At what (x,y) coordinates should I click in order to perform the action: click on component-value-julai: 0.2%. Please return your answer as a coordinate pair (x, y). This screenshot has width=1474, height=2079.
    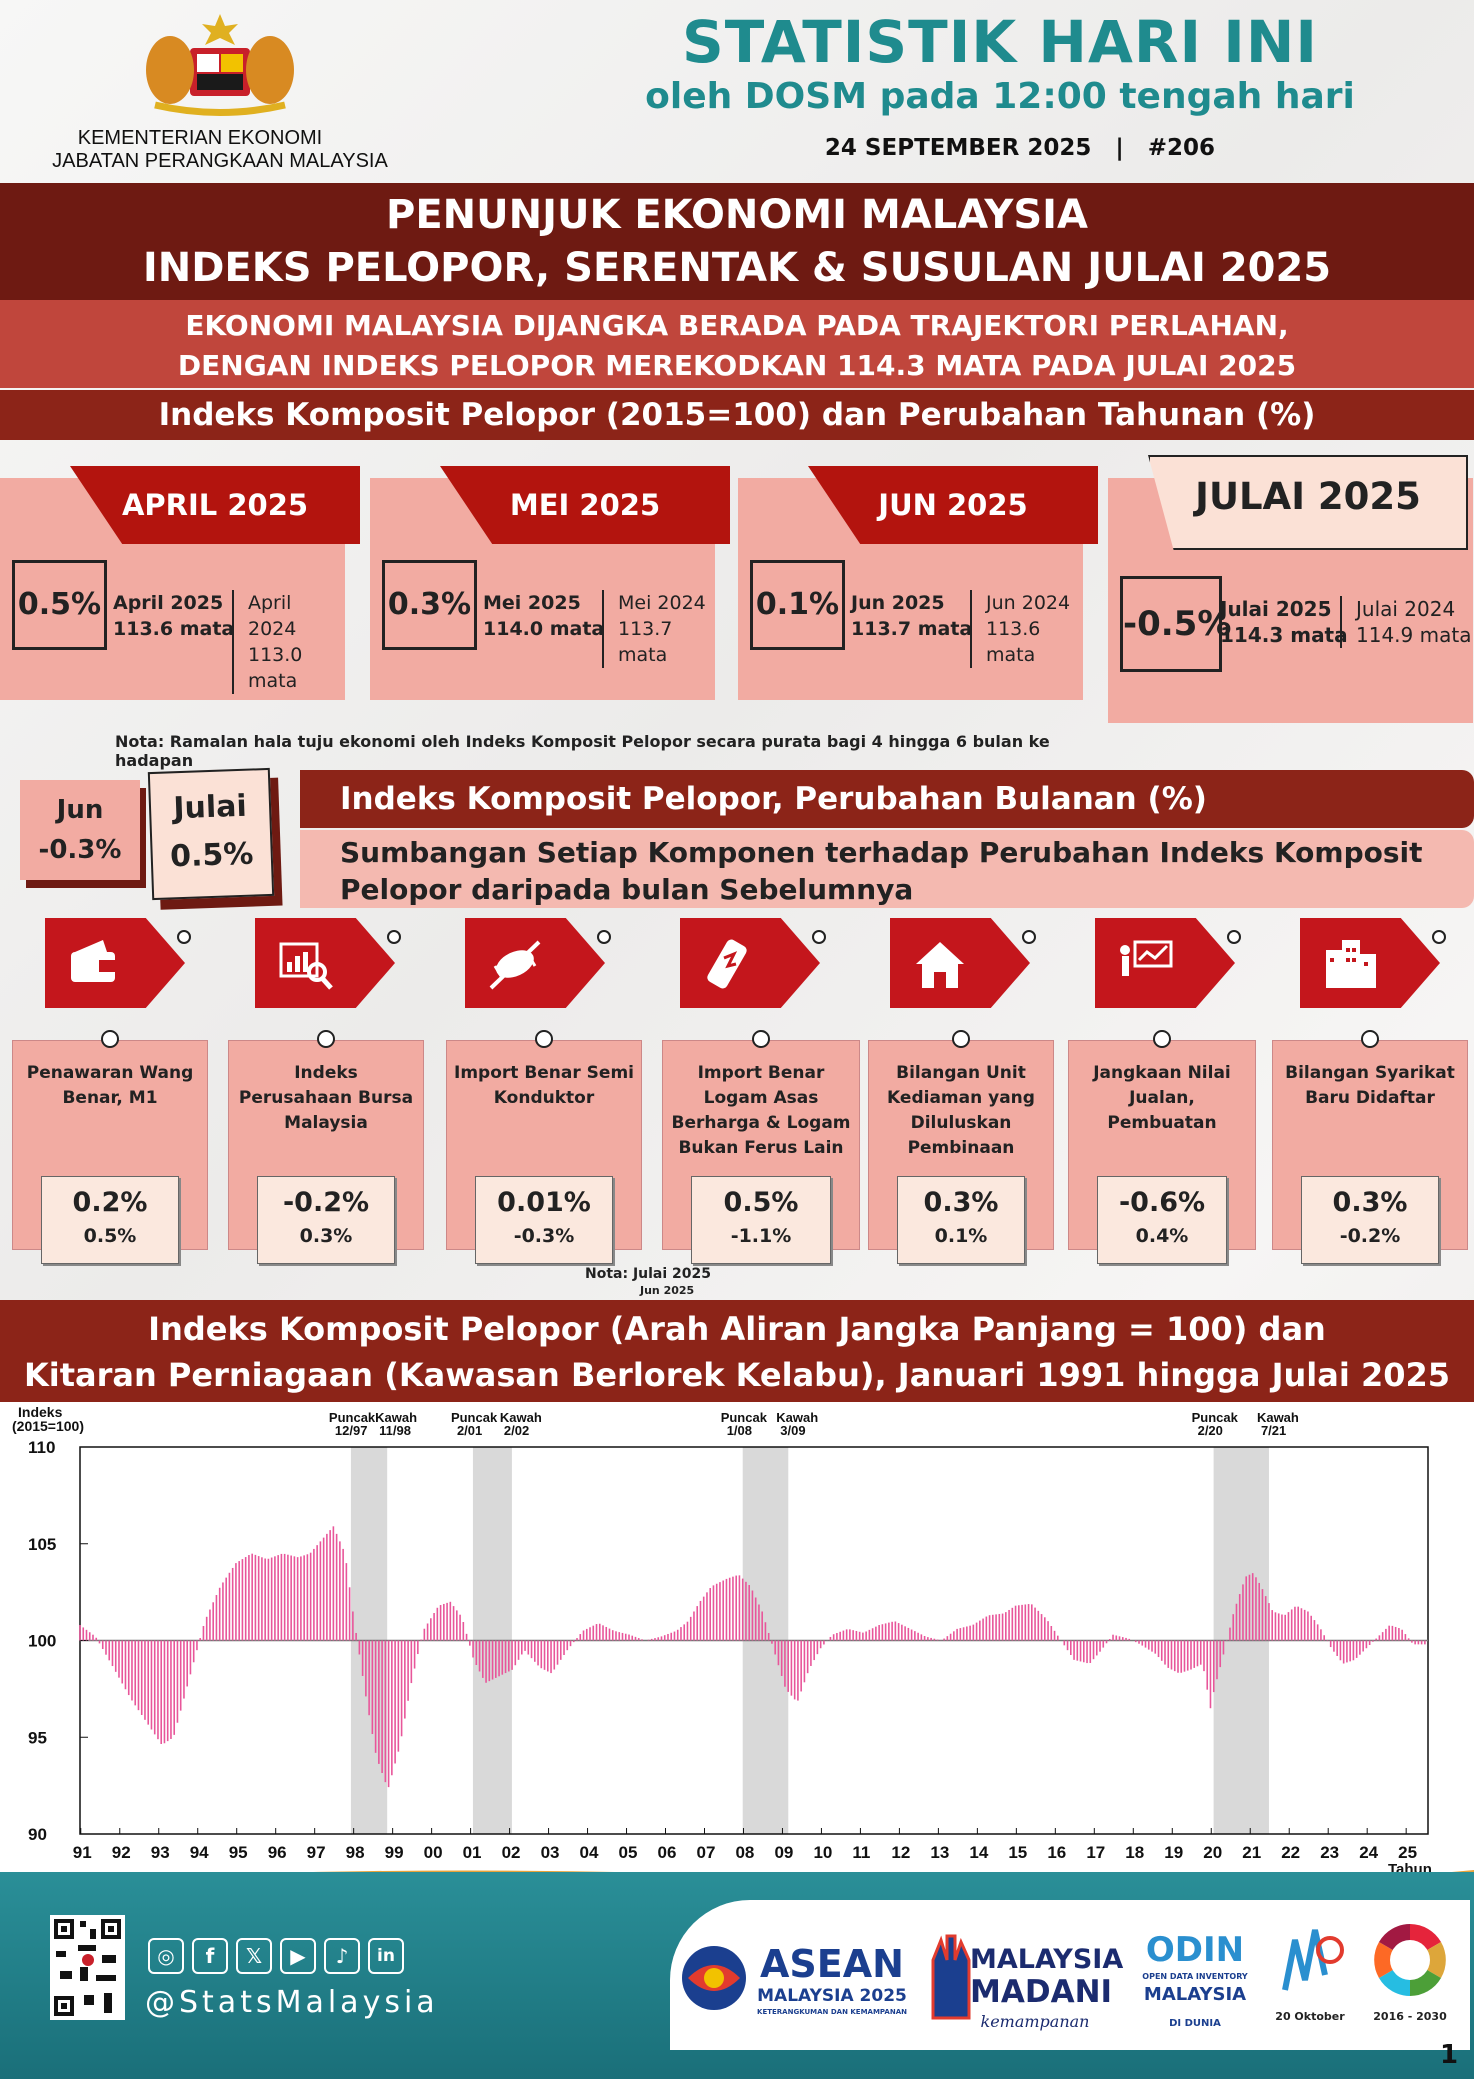
    Looking at the image, I should click on (110, 1202).